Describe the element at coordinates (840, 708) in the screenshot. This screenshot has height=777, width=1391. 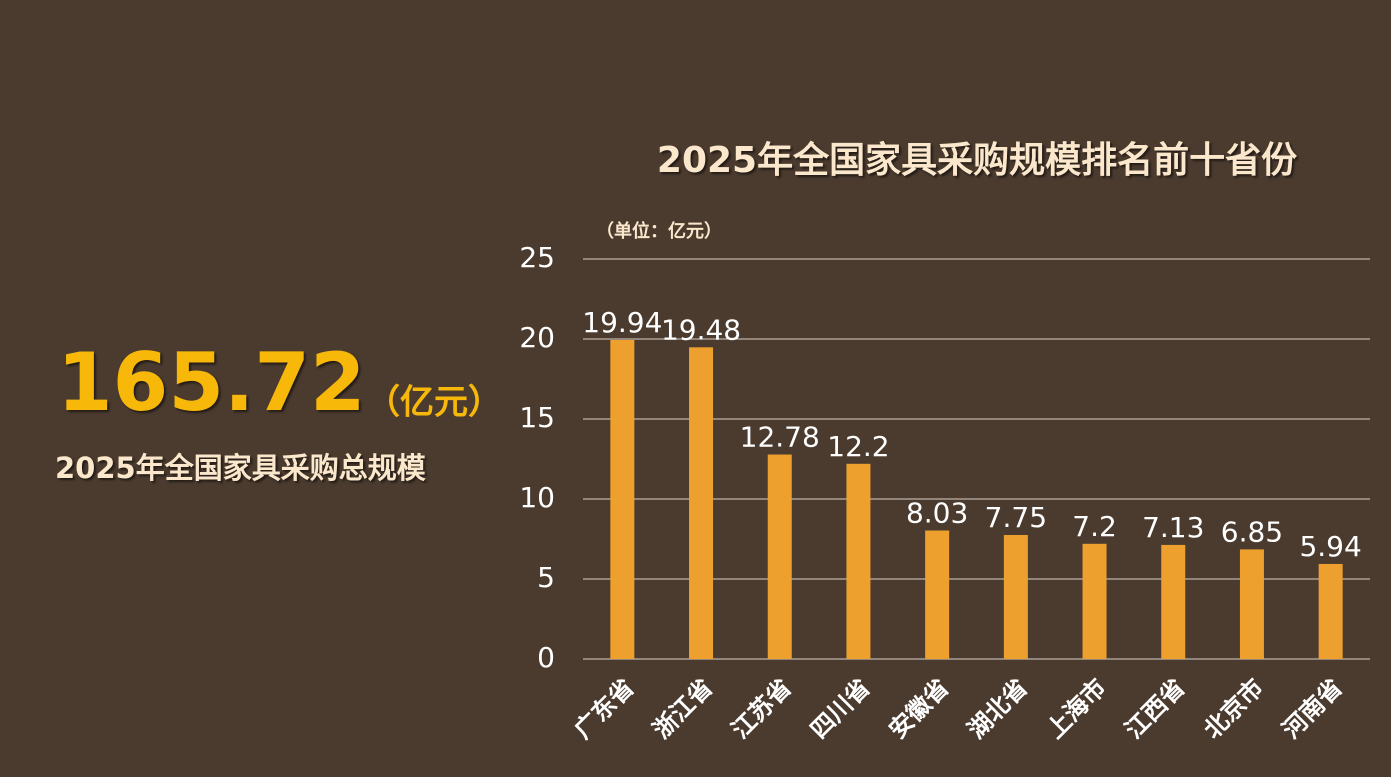
I see `x-tick-label: 四川省` at that location.